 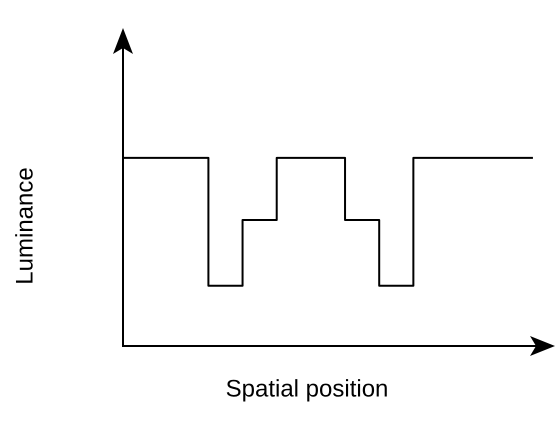 I want to click on x-axis-title: Spatial position, so click(x=307, y=389).